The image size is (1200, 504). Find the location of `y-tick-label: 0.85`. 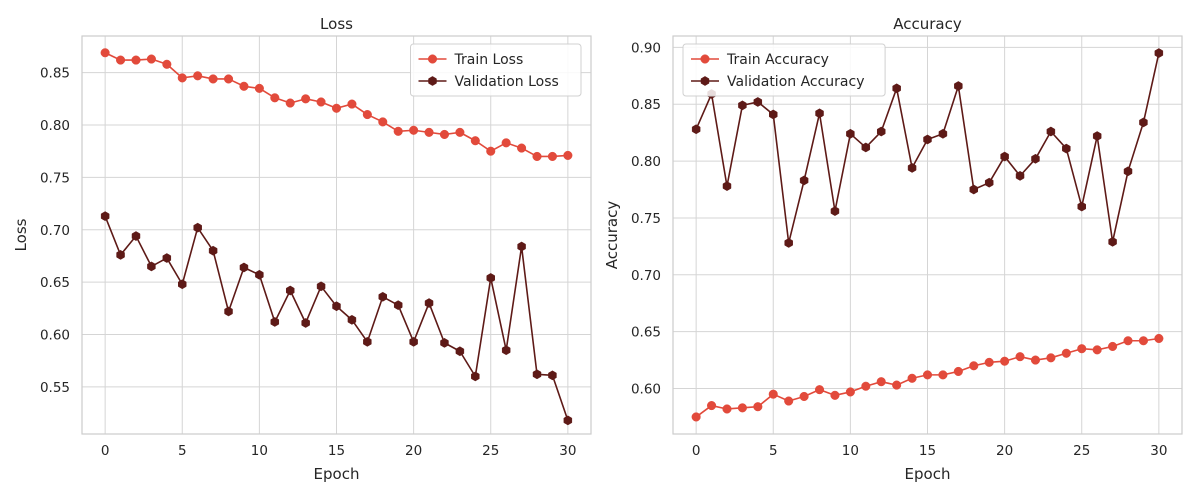

y-tick-label: 0.85 is located at coordinates (646, 105).